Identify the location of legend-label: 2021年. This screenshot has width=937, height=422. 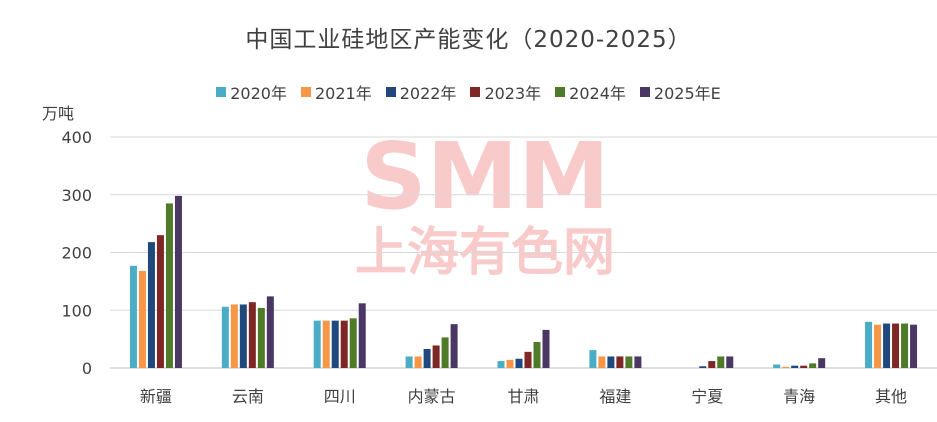
(343, 93).